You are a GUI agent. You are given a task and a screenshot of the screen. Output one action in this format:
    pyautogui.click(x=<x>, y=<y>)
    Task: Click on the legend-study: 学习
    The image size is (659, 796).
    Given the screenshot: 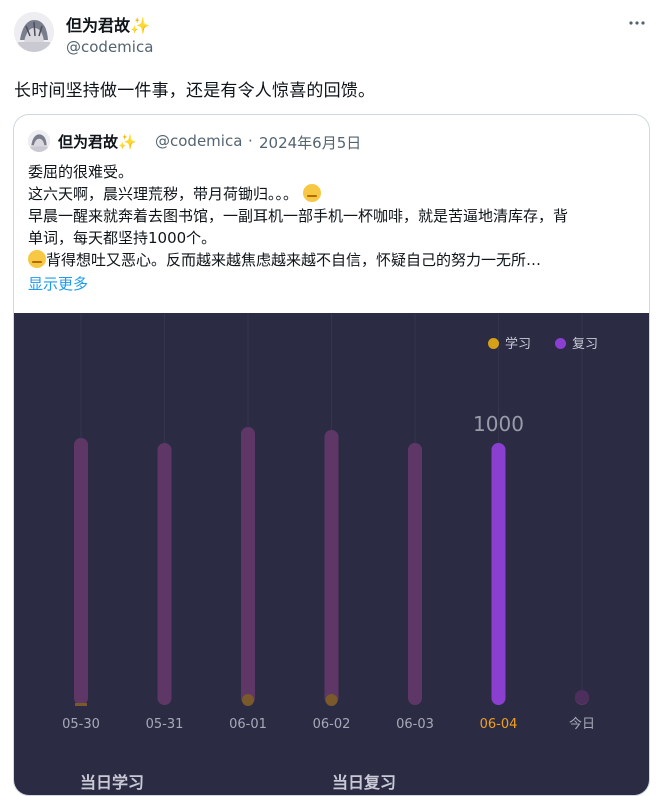 What is the action you would take?
    pyautogui.click(x=509, y=342)
    